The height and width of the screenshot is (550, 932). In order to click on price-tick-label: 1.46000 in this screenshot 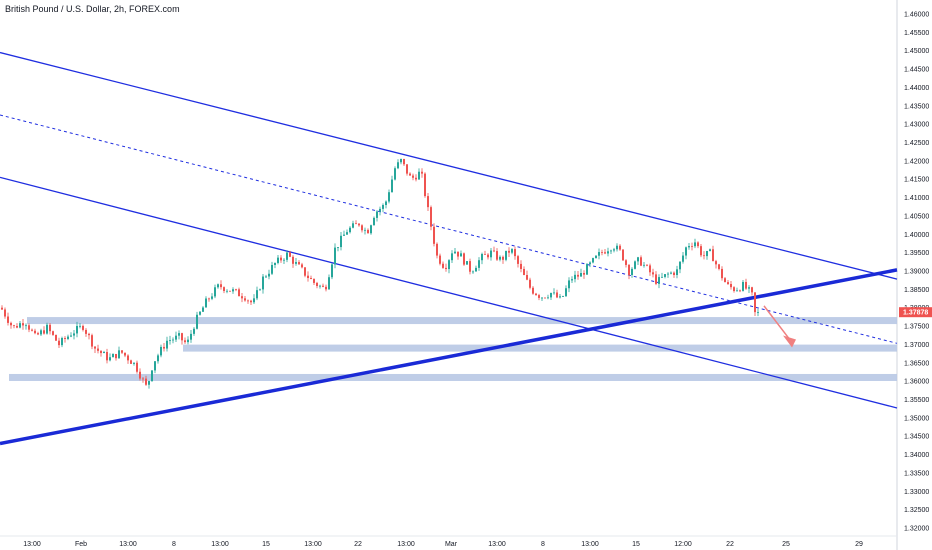, I will do `click(916, 15)`.